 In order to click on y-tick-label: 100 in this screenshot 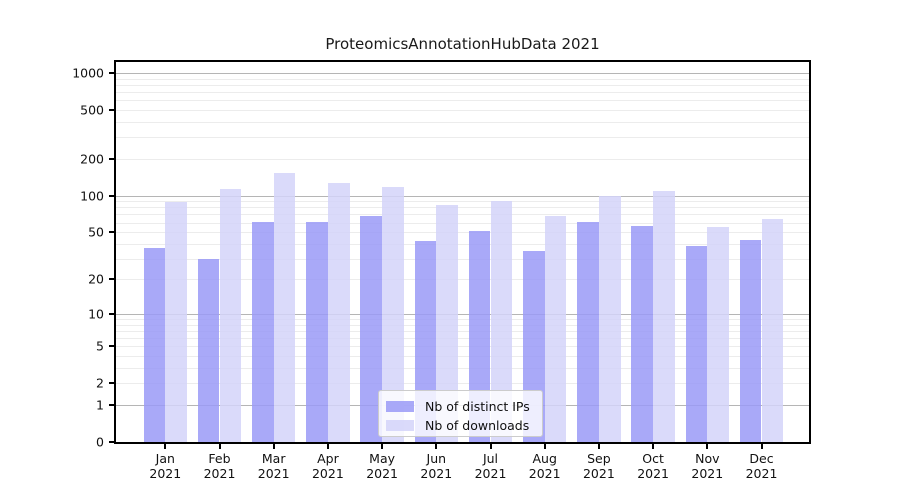, I will do `click(92, 195)`.